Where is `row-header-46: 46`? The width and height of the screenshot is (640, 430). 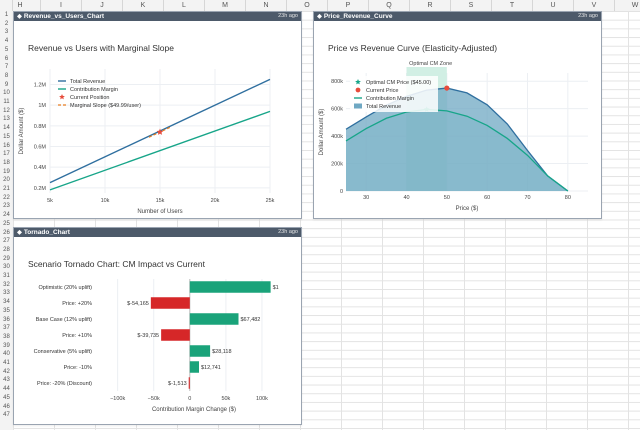 row-header-46: 46 is located at coordinates (6, 406).